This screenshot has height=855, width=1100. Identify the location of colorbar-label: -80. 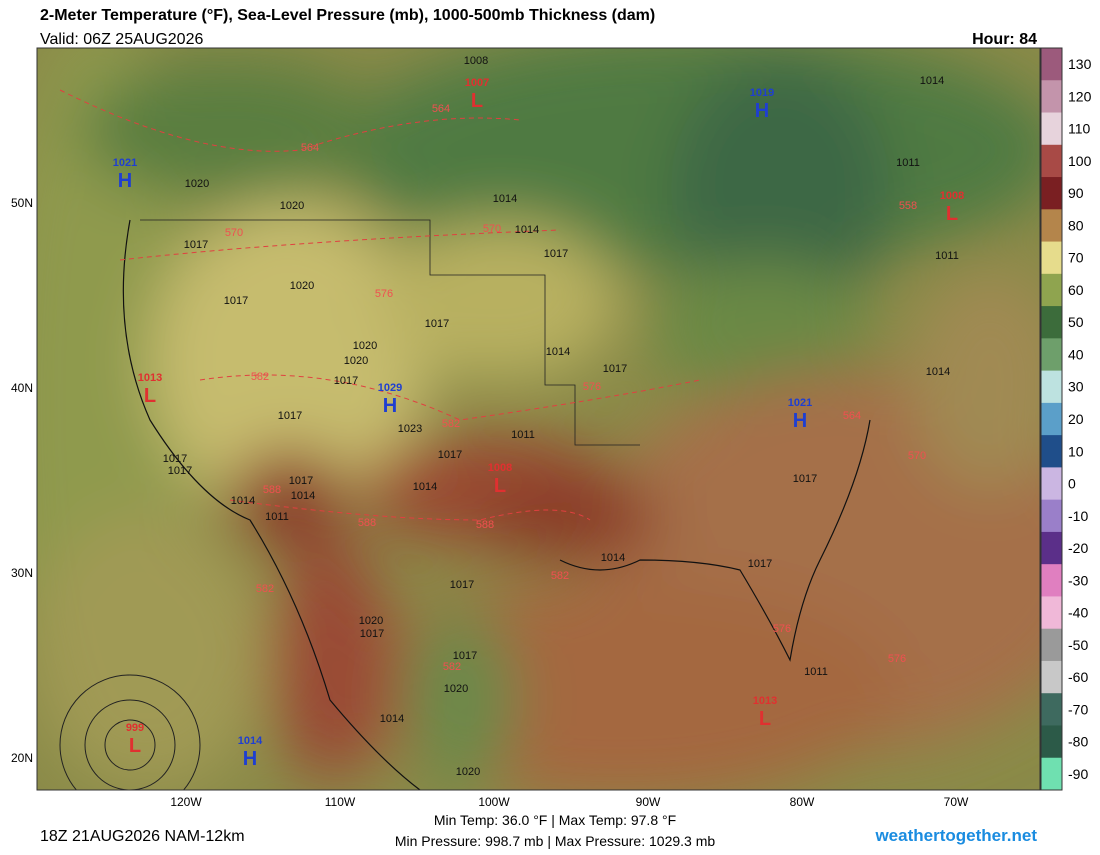
(1078, 742).